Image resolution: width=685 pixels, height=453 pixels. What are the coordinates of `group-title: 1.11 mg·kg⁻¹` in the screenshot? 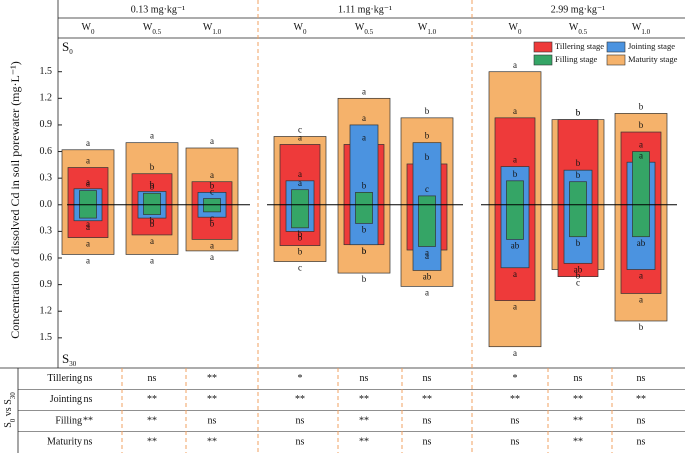 It's located at (365, 9).